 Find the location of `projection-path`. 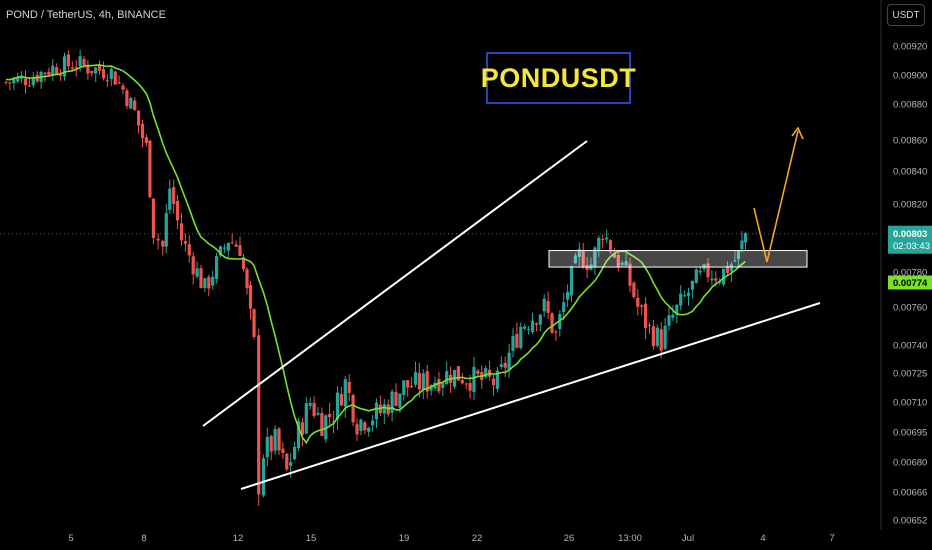

projection-path is located at coordinates (776, 196).